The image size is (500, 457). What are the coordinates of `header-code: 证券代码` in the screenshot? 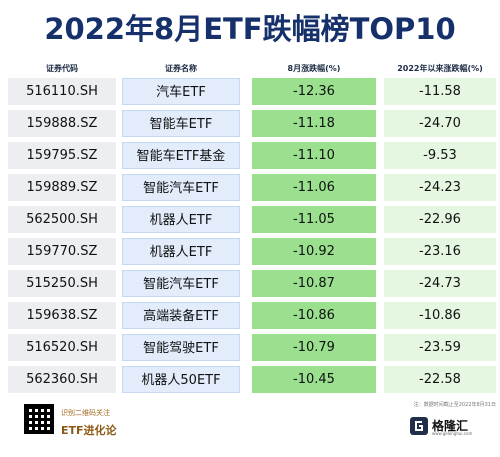 It's located at (62, 68).